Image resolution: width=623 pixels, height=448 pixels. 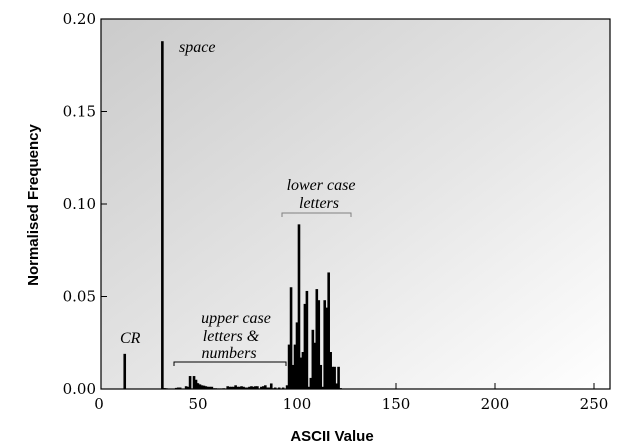 I want to click on annotation-upper-case-2: letters &, so click(x=231, y=336).